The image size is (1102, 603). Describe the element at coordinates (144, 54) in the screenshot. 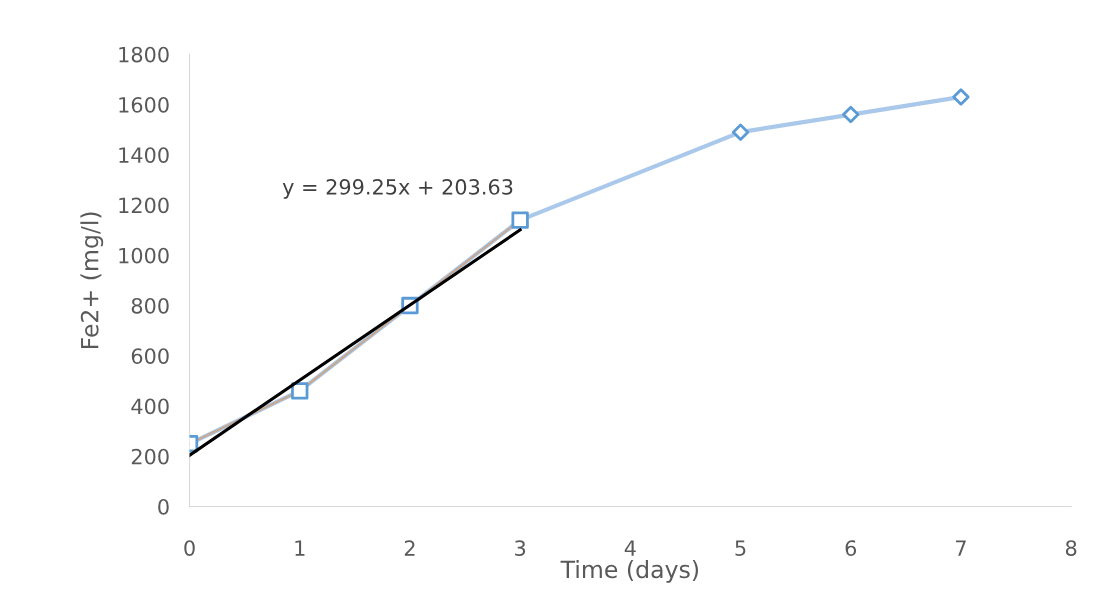

I see `y-tick-label: 1800` at that location.